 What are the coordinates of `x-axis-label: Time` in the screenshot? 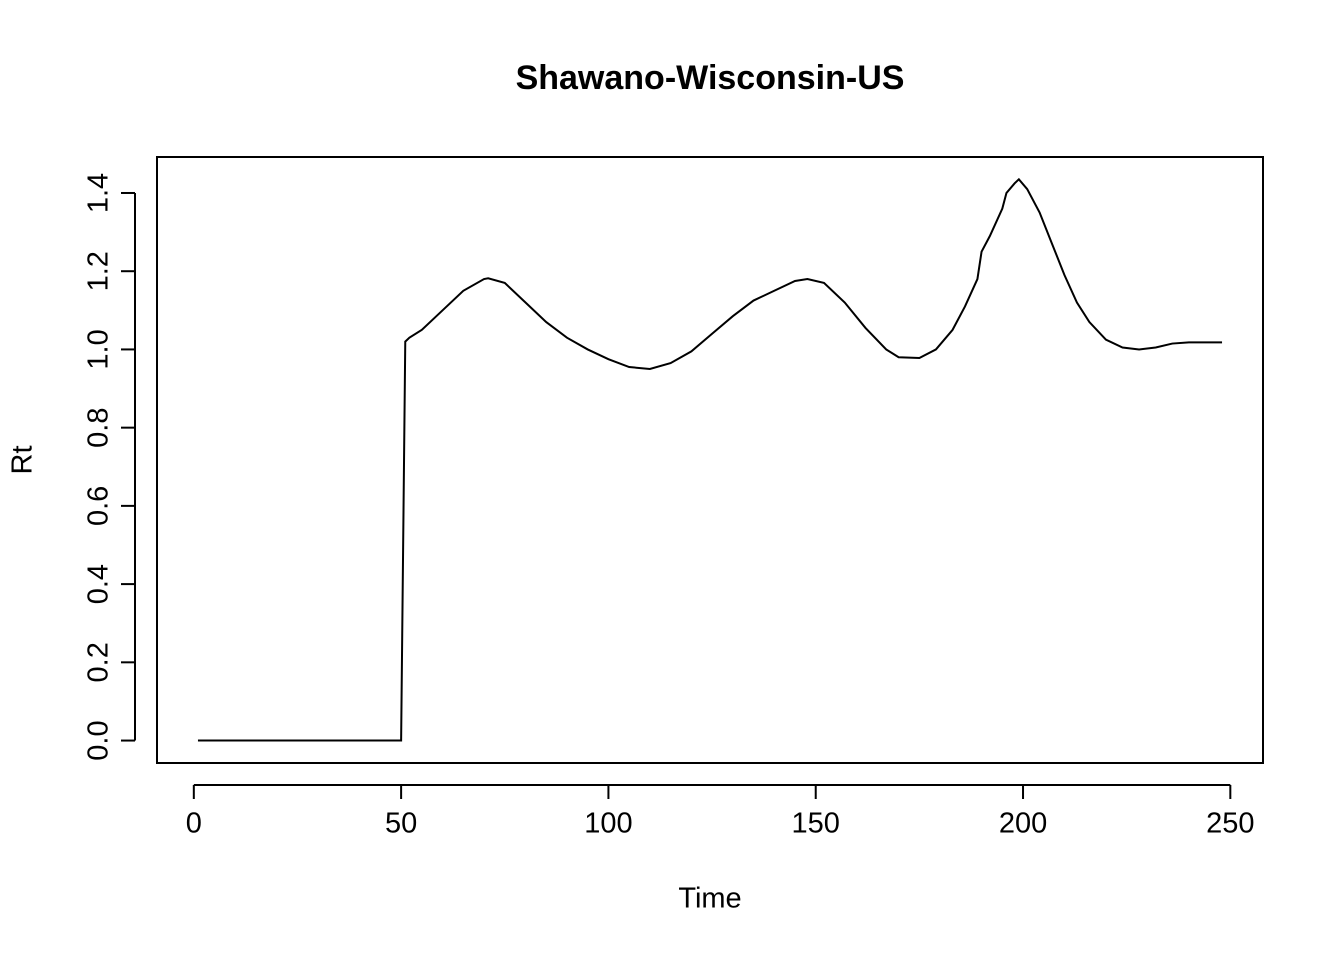 It's located at (709, 899).